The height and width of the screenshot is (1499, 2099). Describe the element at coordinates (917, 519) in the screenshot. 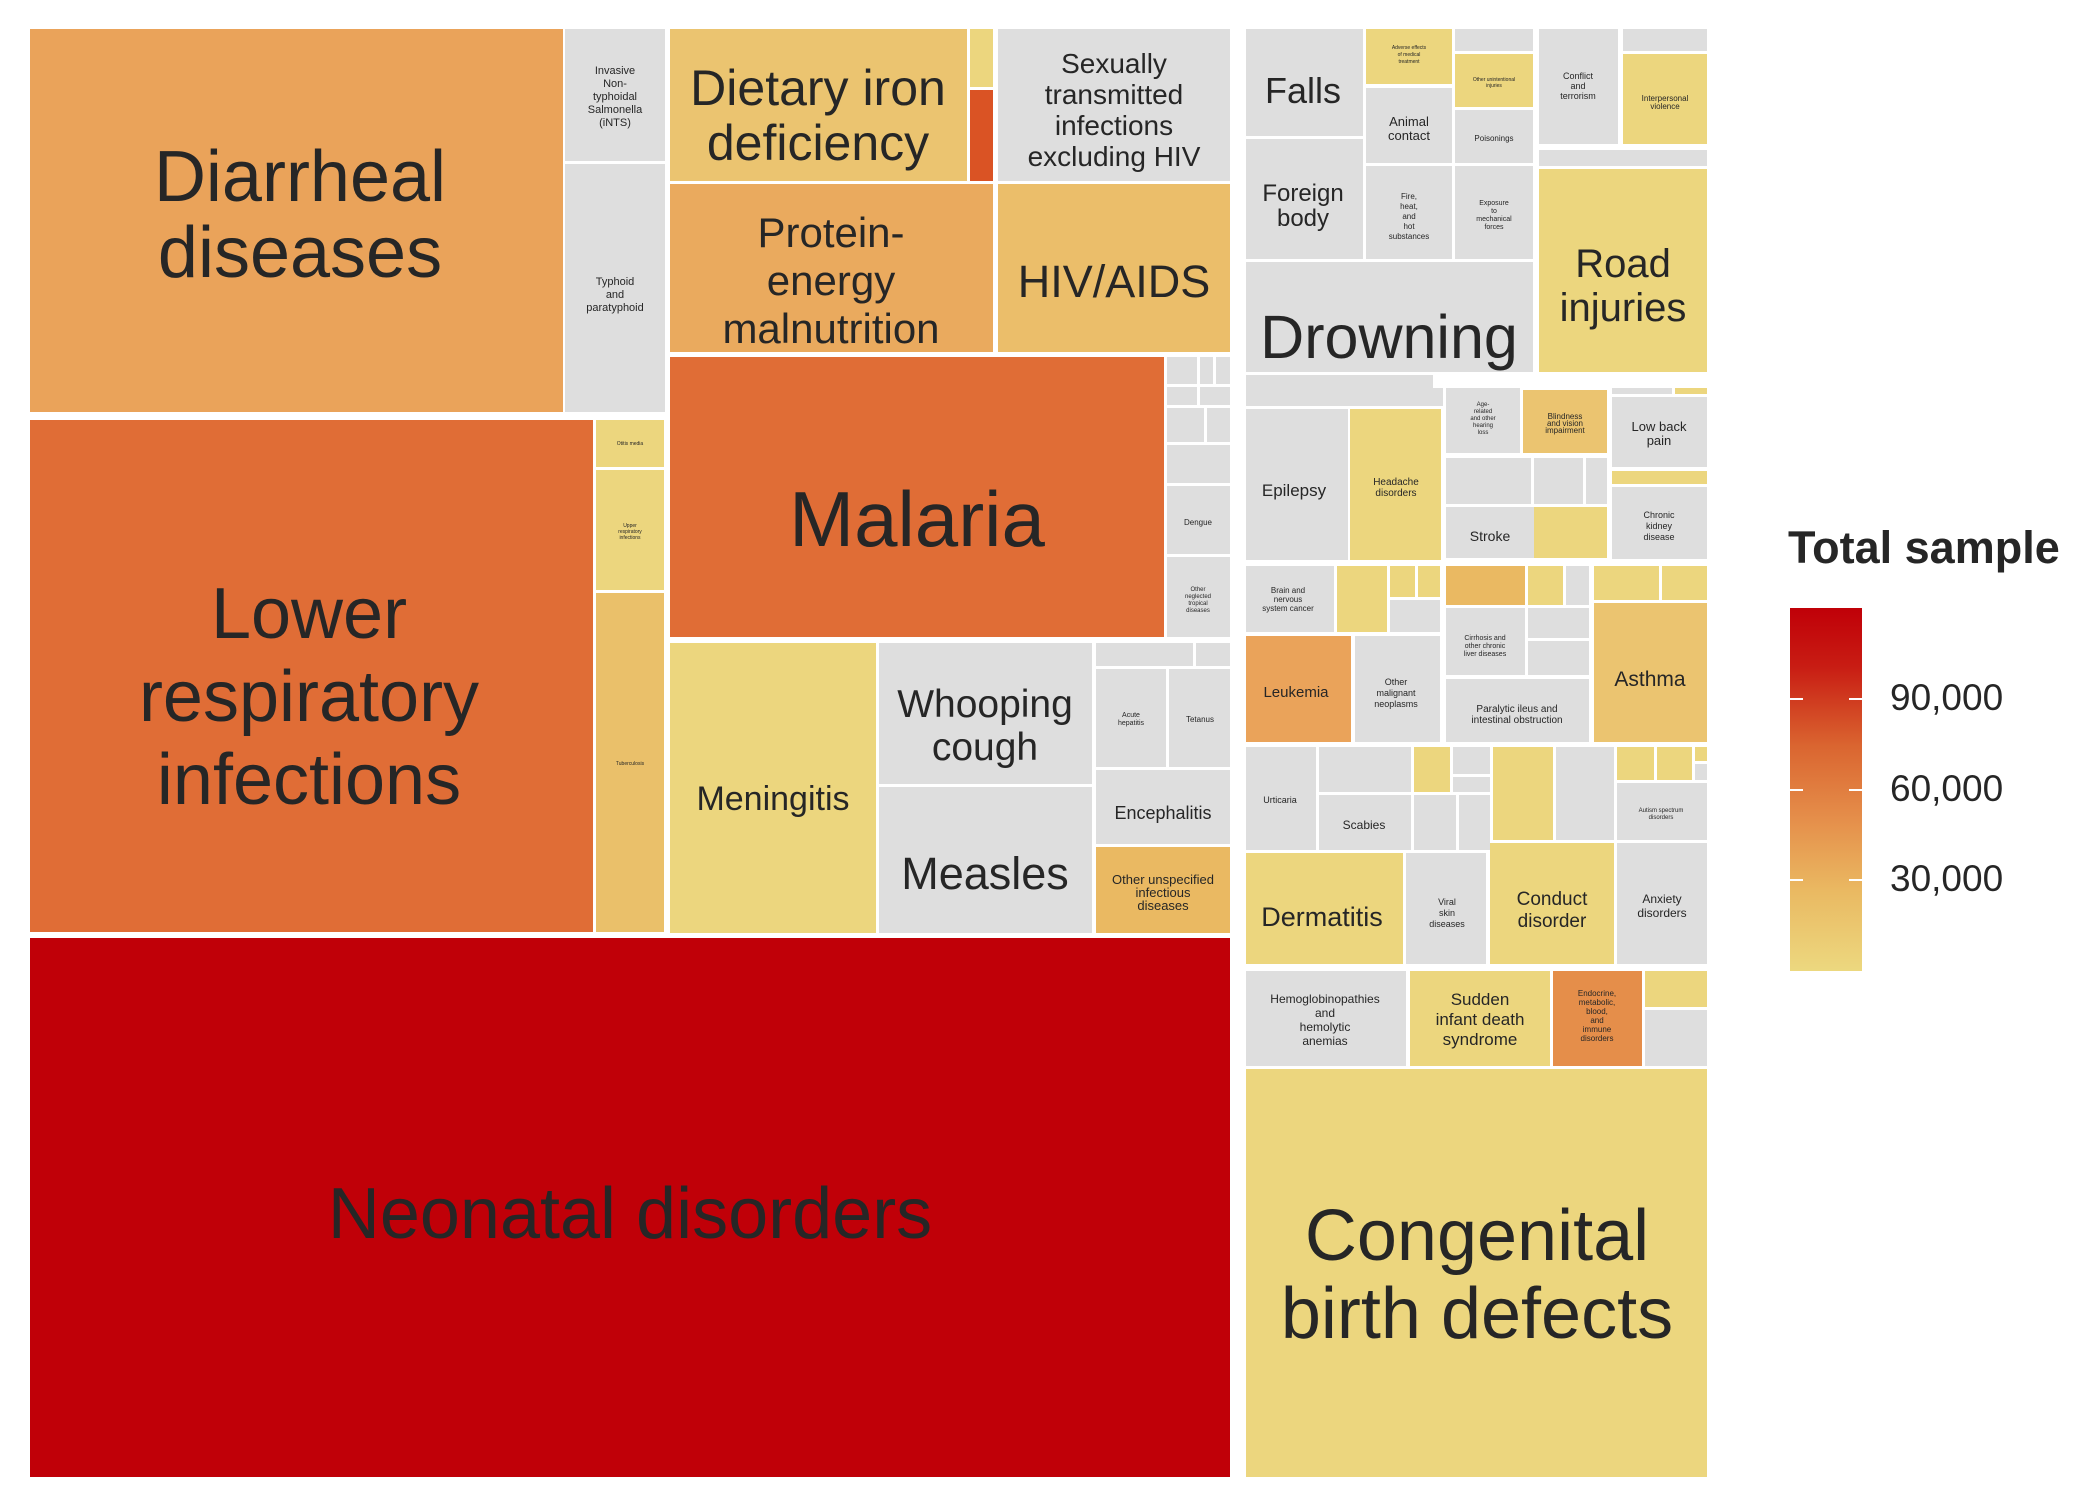

I see `treemap-tile-label: Malaria` at that location.